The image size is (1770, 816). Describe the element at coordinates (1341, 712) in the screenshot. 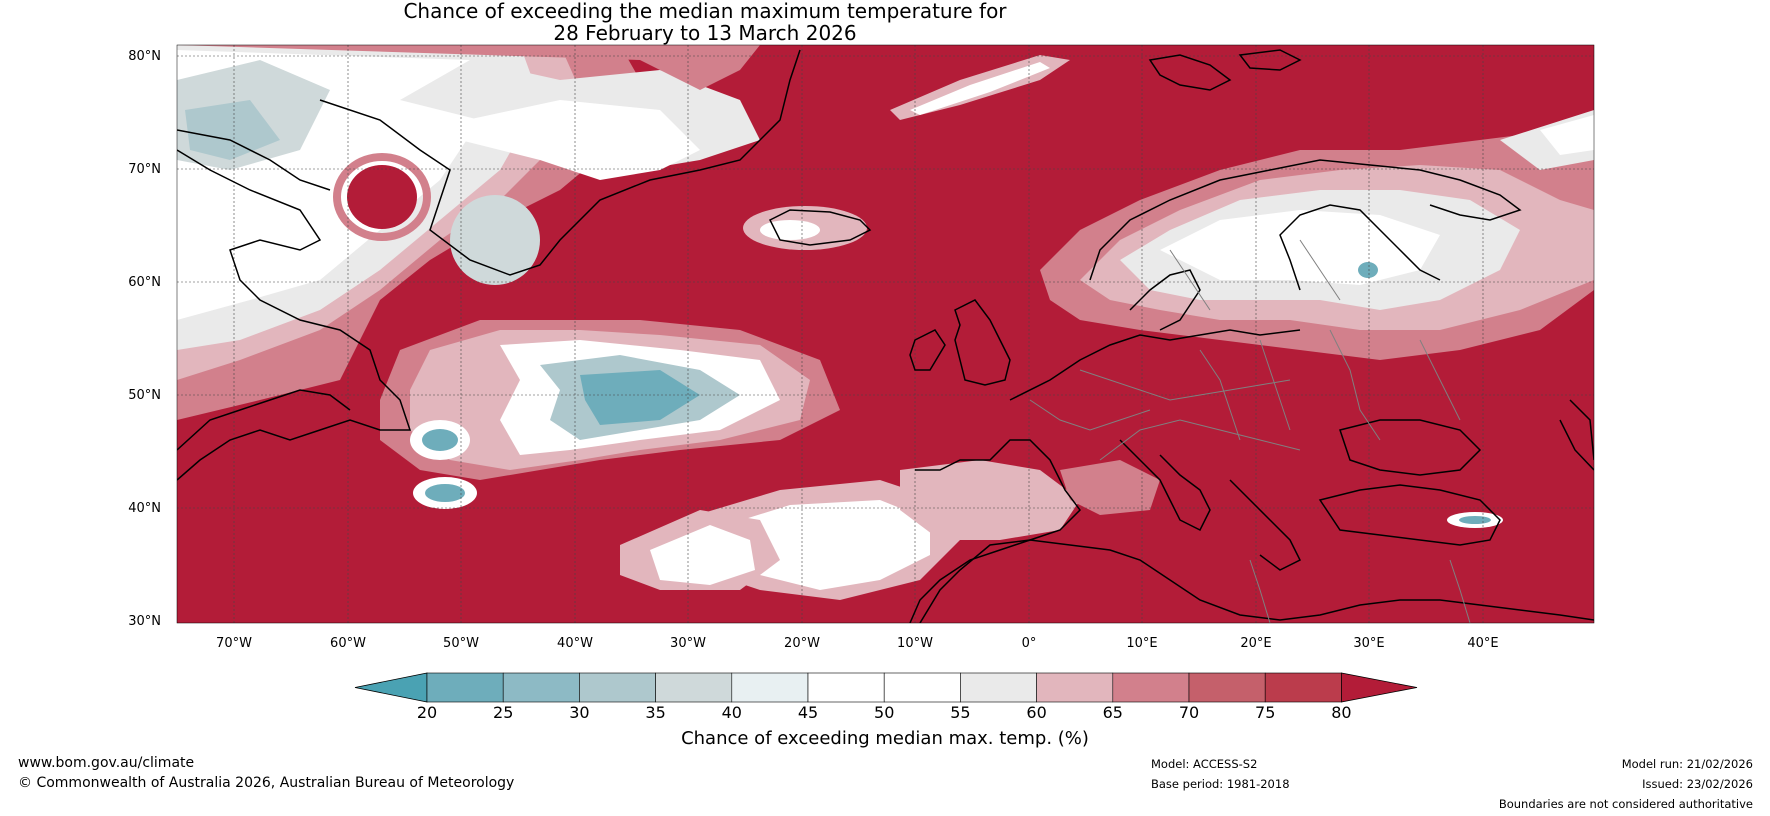

I see `colorbar-tick-label: 80` at that location.